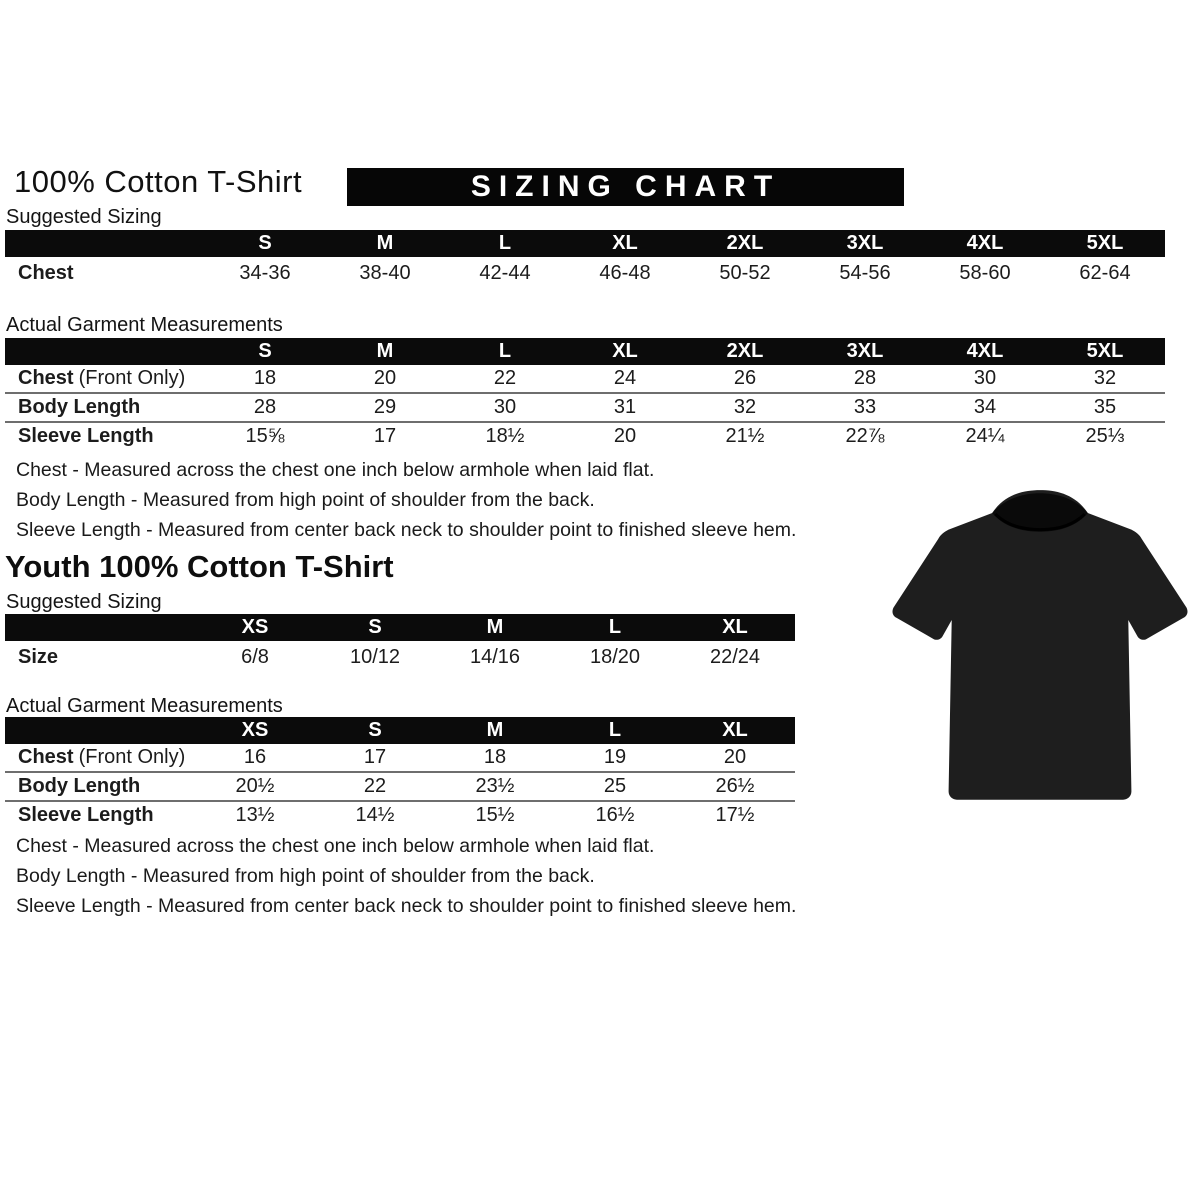  Describe the element at coordinates (144, 325) in the screenshot. I see `adult-actual-measurements-label: Actual Garment Measurements` at that location.